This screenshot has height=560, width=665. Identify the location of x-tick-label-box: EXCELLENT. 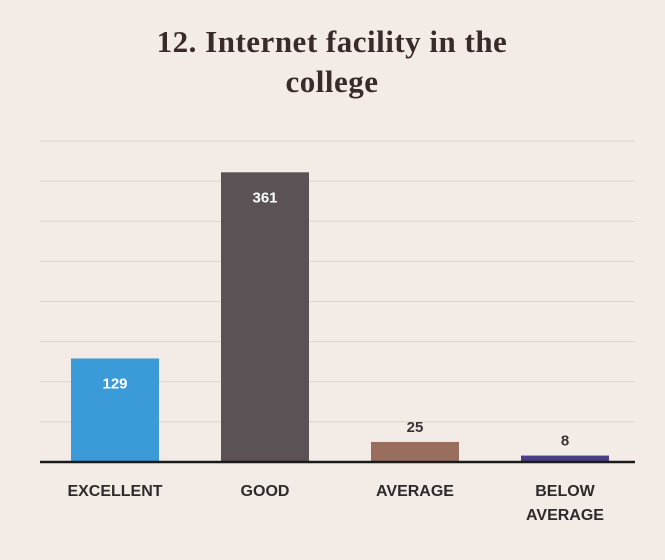
(115, 491).